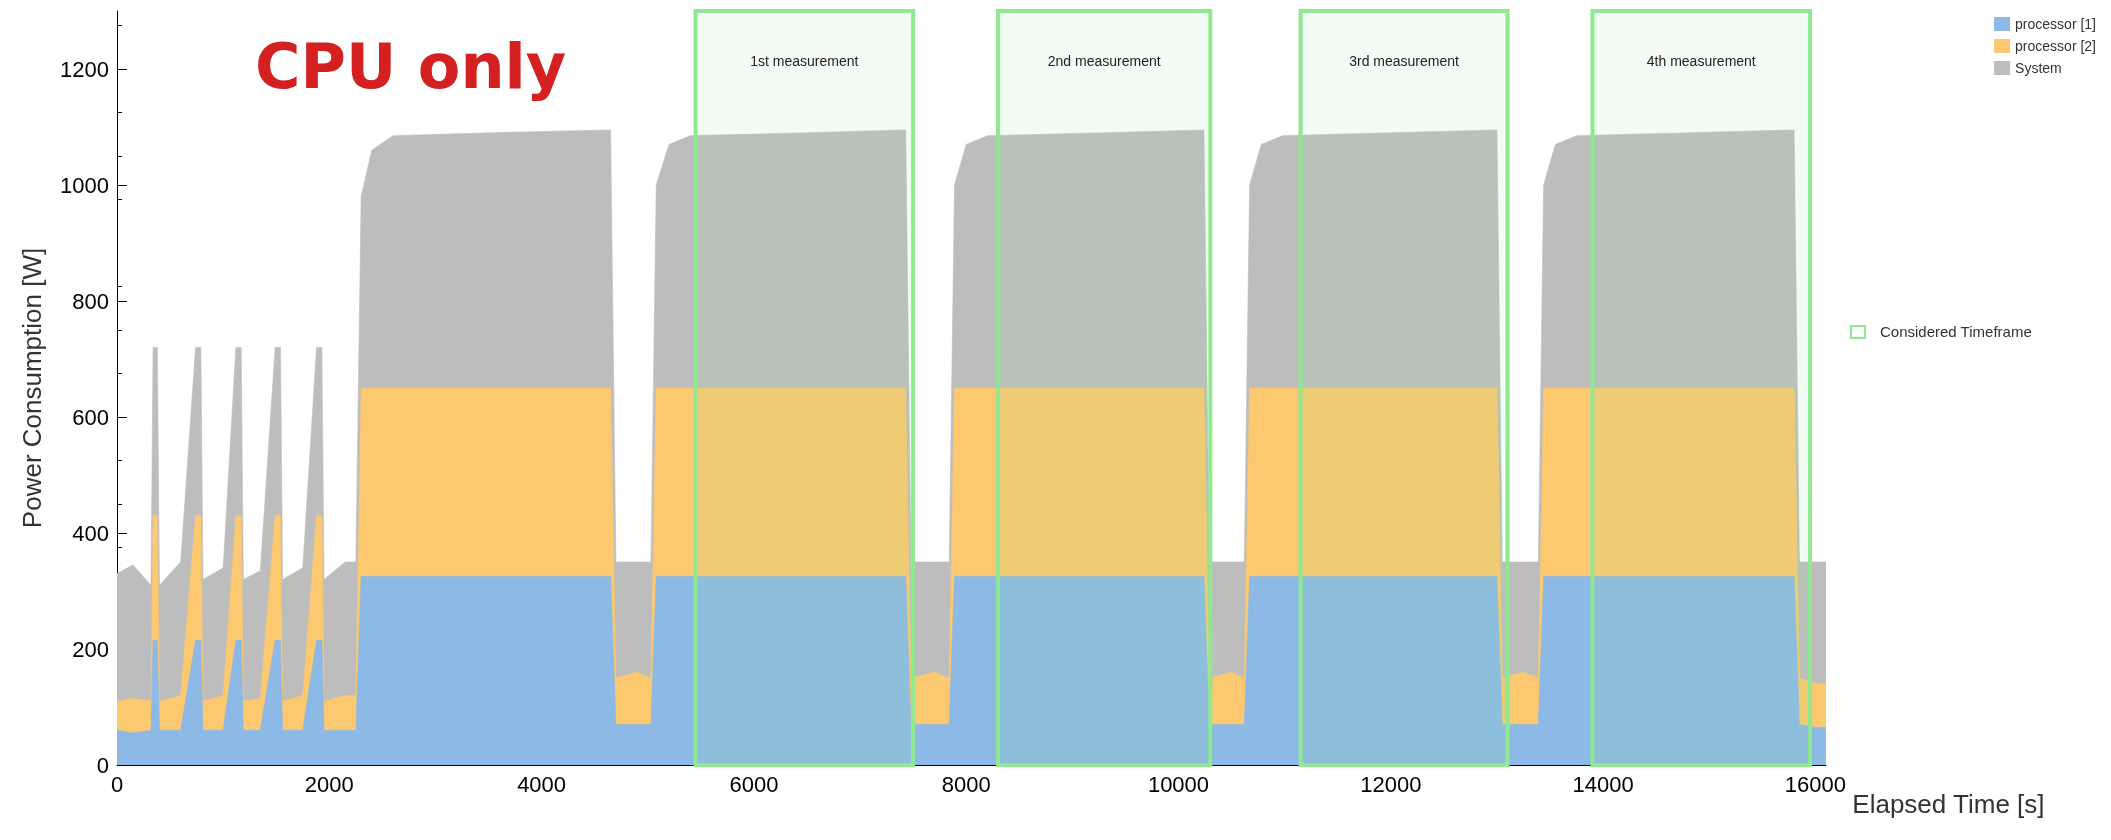  What do you see at coordinates (1815, 784) in the screenshot?
I see `x-tick-label: 16000` at bounding box center [1815, 784].